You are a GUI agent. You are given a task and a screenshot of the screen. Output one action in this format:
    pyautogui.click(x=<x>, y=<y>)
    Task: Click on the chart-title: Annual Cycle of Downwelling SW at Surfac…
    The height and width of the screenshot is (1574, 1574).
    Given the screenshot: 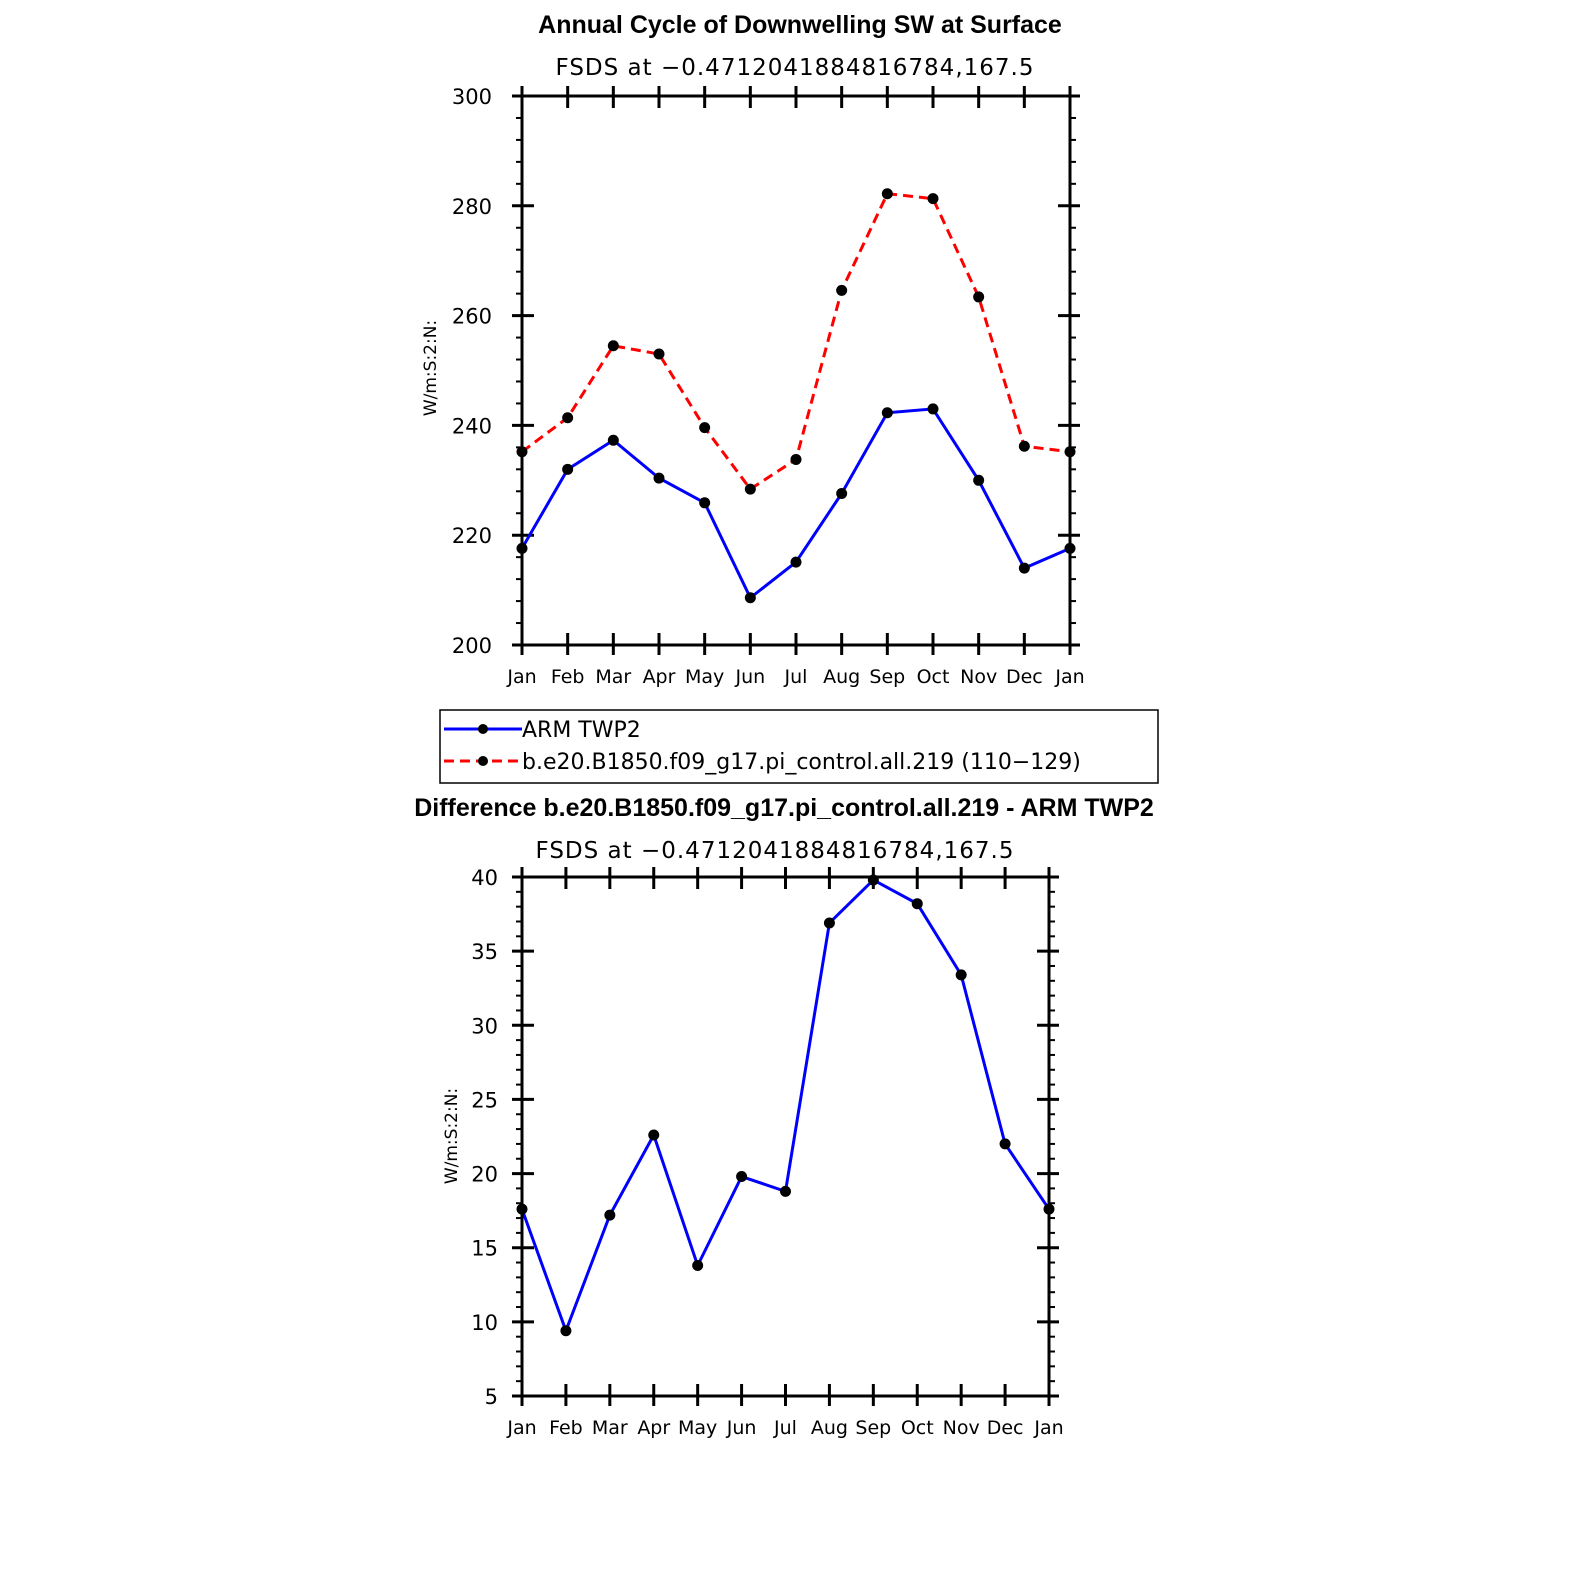 What is the action you would take?
    pyautogui.click(x=800, y=25)
    